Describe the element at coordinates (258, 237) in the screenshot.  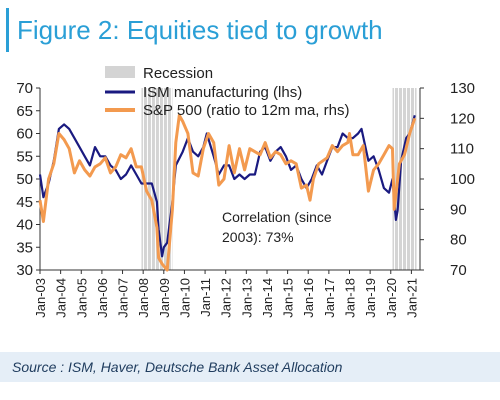
I see `annotation-line-2: 2003): 73%` at that location.